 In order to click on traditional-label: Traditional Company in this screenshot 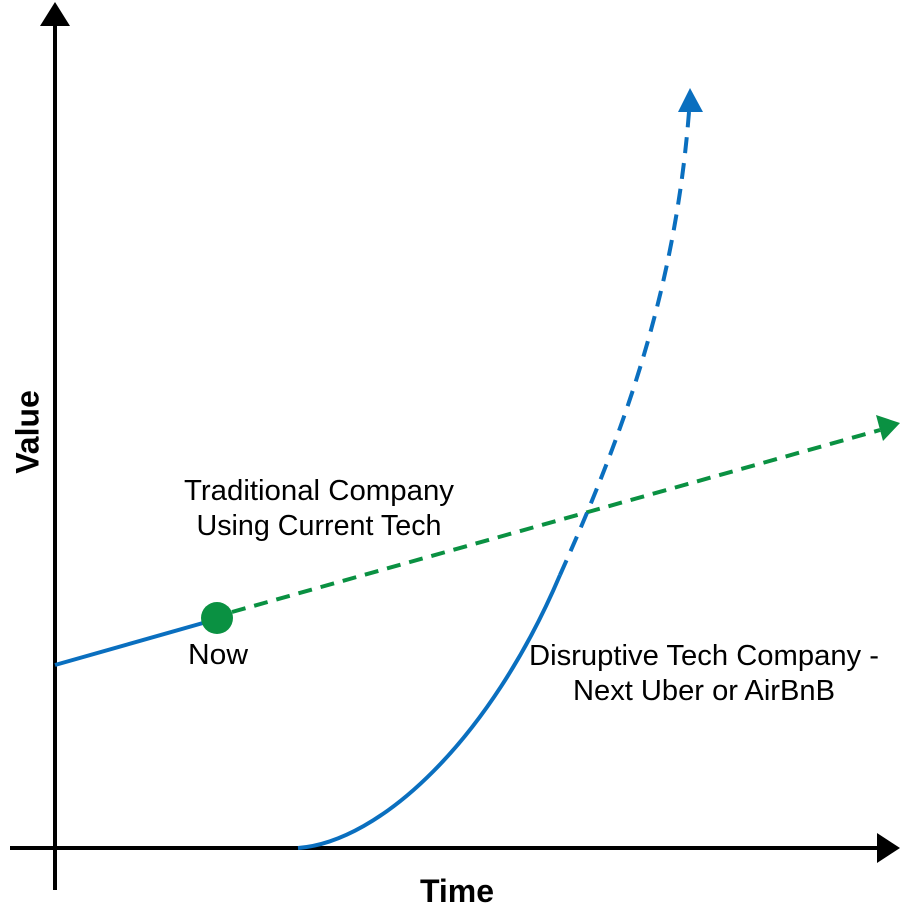, I will do `click(319, 491)`.